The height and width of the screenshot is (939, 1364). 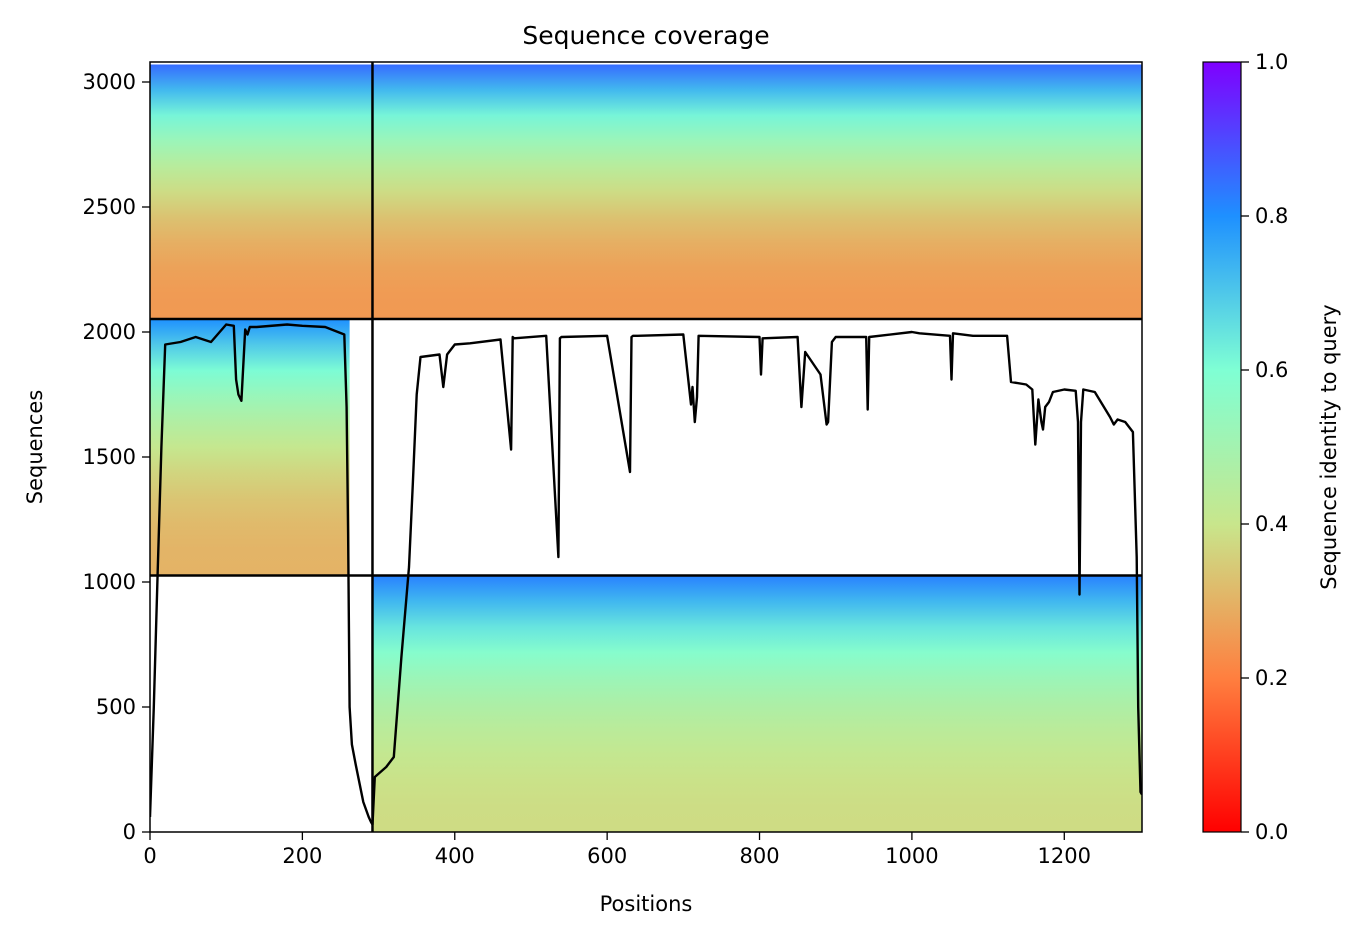 I want to click on colorbar-tick-label: 0.6, so click(x=1271, y=370).